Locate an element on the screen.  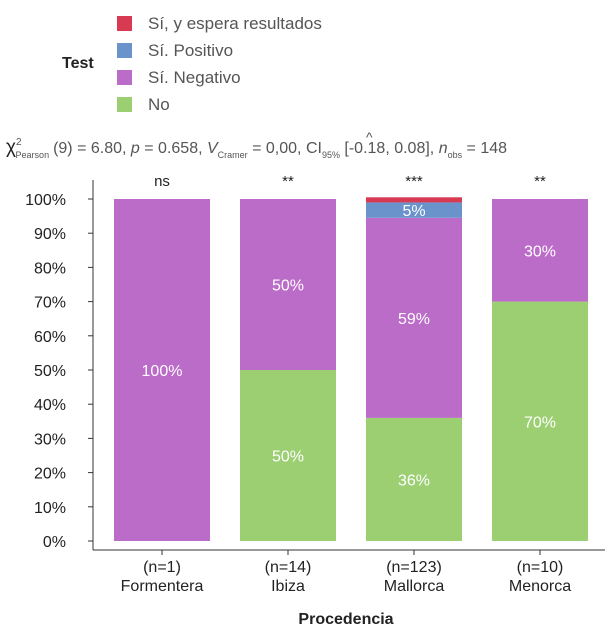
bar-ibiza-s-negativo is located at coordinates (288, 284).